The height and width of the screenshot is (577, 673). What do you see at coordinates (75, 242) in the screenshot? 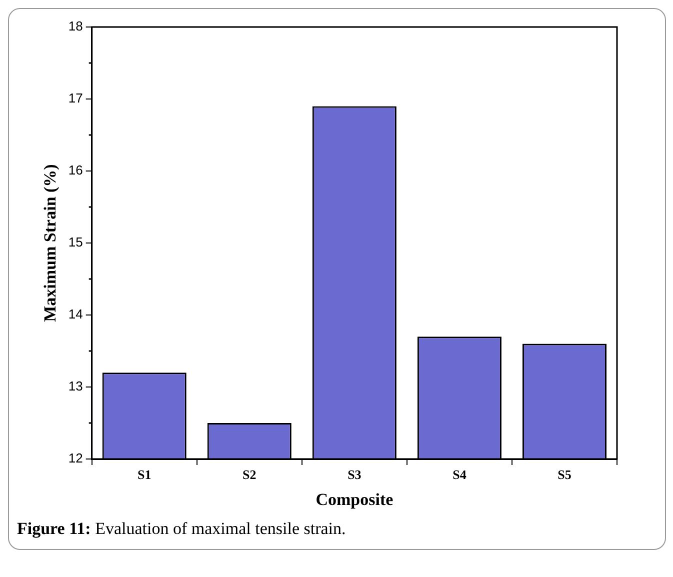
I see `y-tick-label: 15` at bounding box center [75, 242].